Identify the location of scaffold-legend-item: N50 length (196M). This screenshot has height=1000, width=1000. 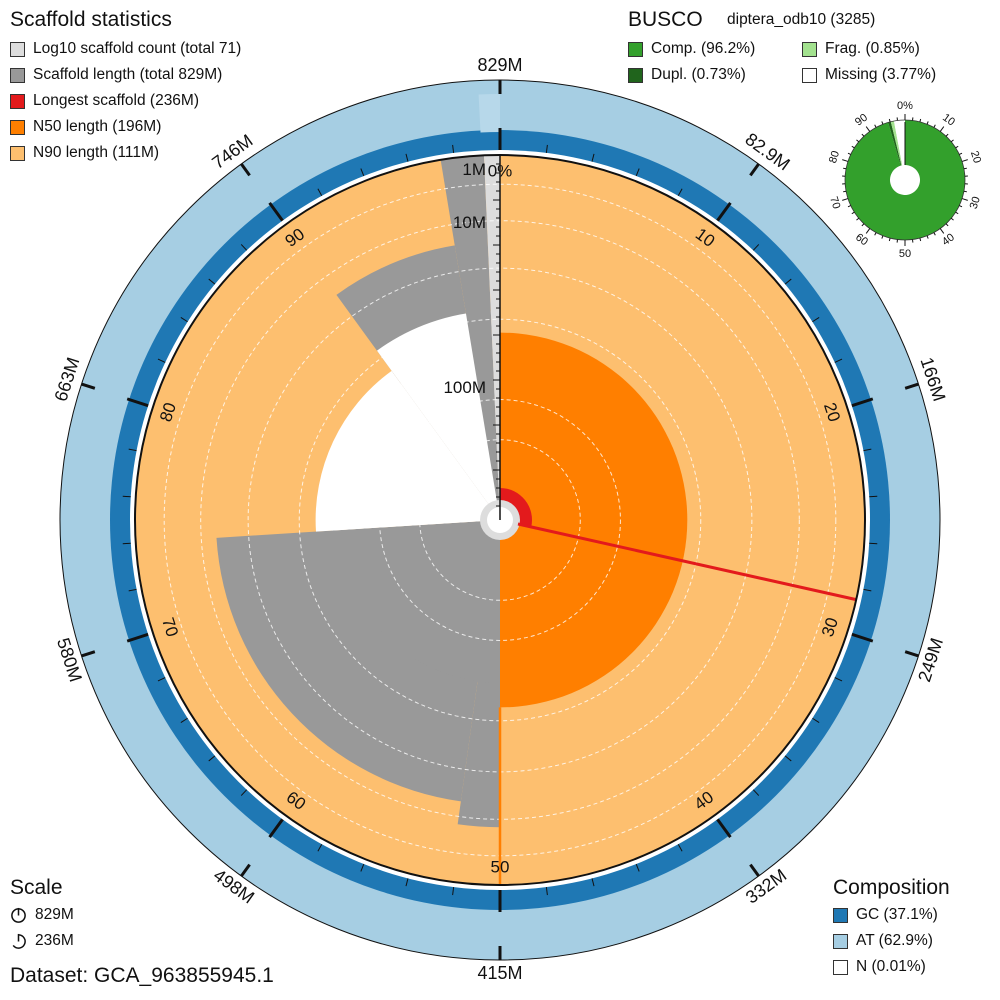
(85, 127).